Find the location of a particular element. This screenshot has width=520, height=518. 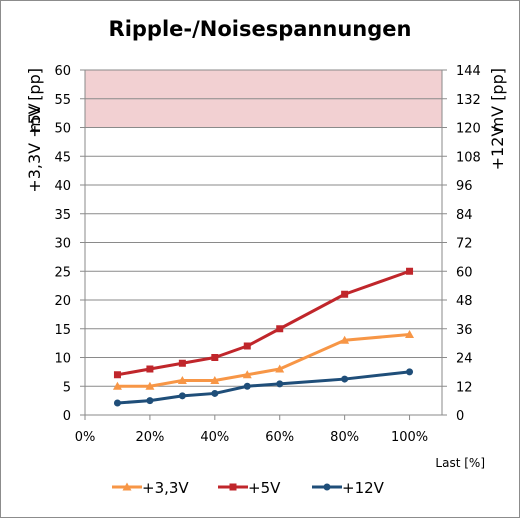

left-y-tick-labels: 0 5 10 15 20 25 30 35 40 45 50 55 60 is located at coordinates (62, 244).